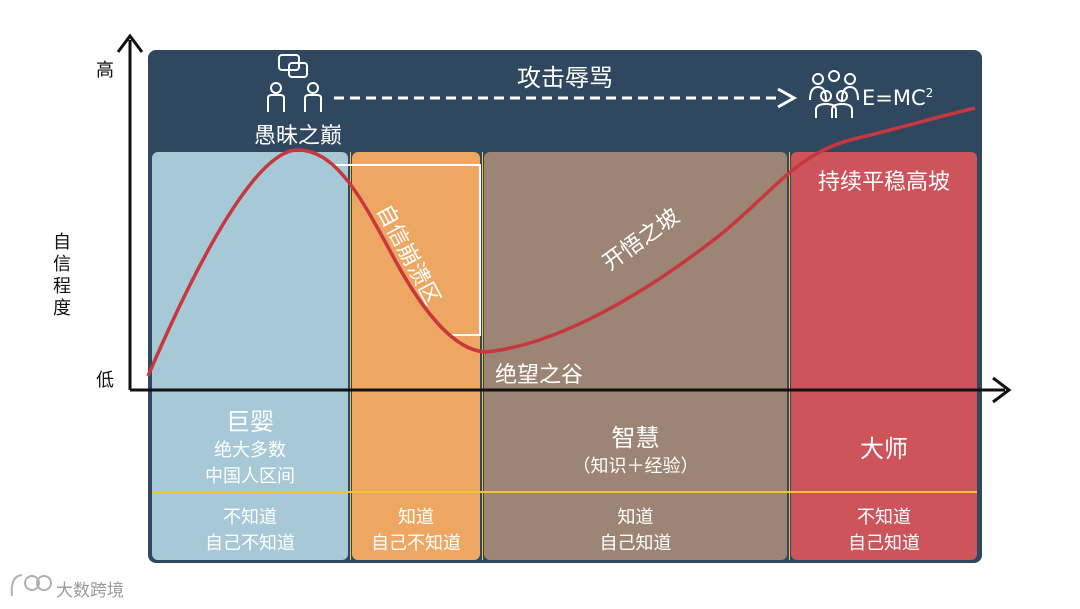 The width and height of the screenshot is (1080, 609). Describe the element at coordinates (405, 250) in the screenshot. I see `collapse-bracket` at that location.